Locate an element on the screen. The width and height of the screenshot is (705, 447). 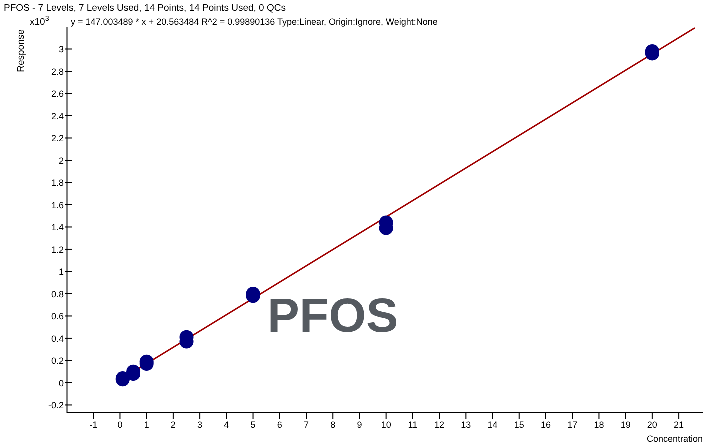
x-tick-label: 17 is located at coordinates (573, 425).